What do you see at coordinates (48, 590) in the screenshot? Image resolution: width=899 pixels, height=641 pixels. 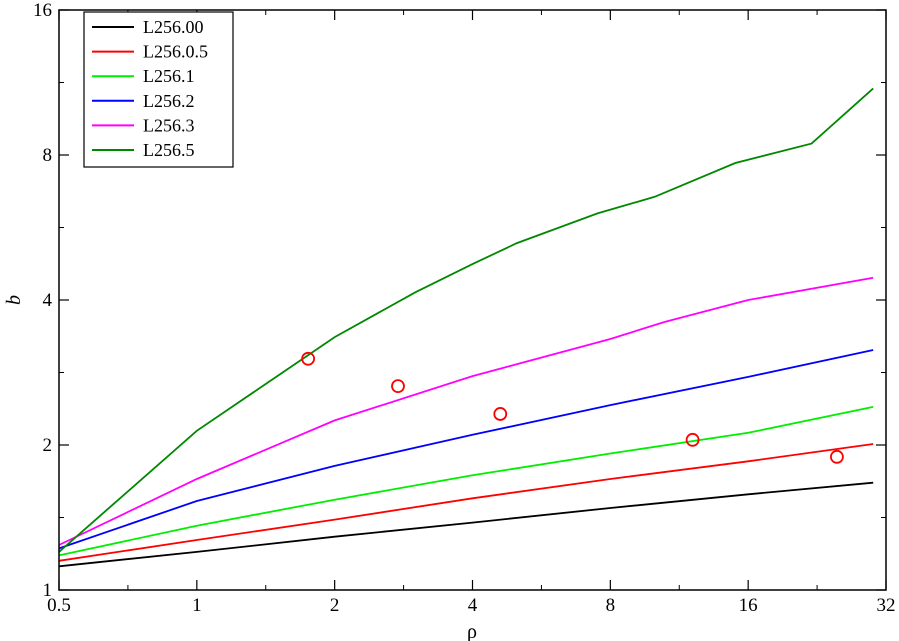 I see `y-tick-label: 1` at bounding box center [48, 590].